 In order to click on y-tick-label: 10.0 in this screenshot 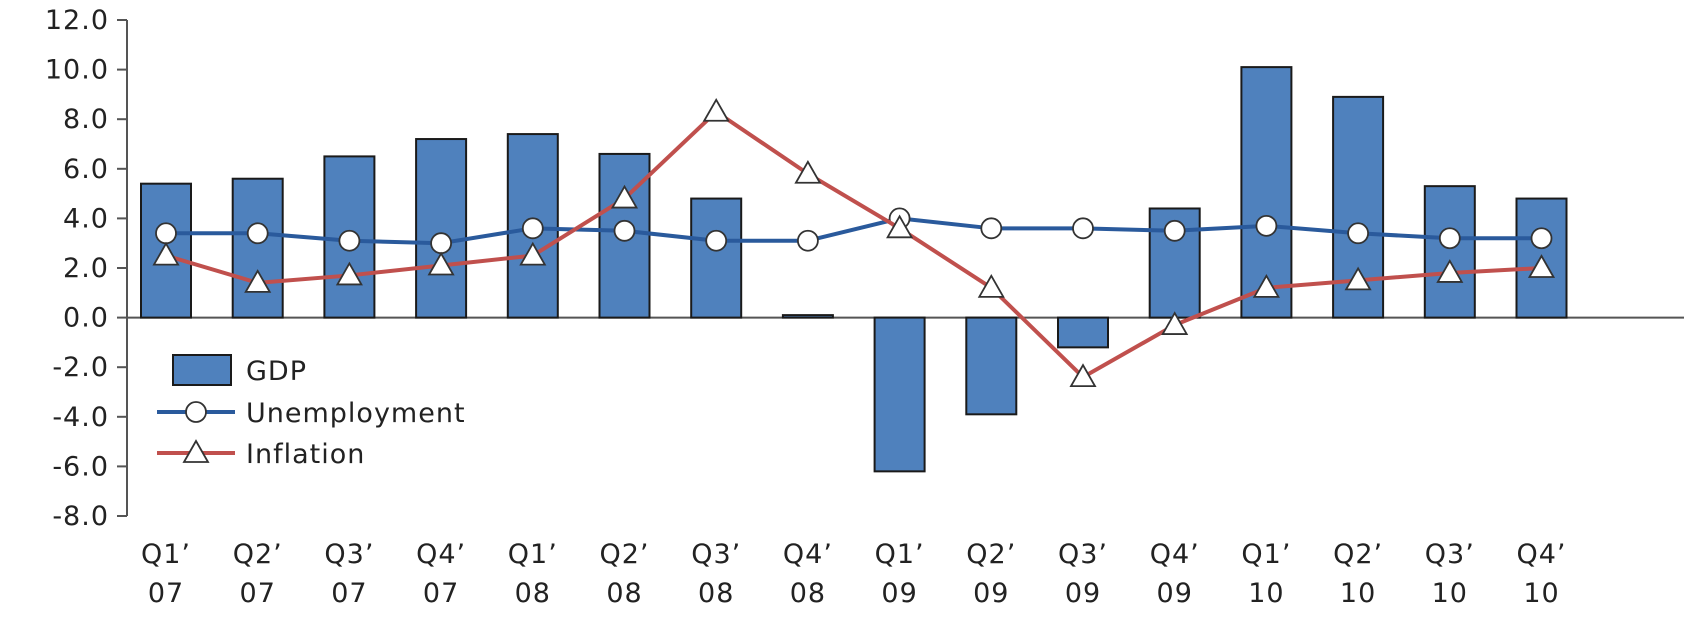, I will do `click(77, 70)`.